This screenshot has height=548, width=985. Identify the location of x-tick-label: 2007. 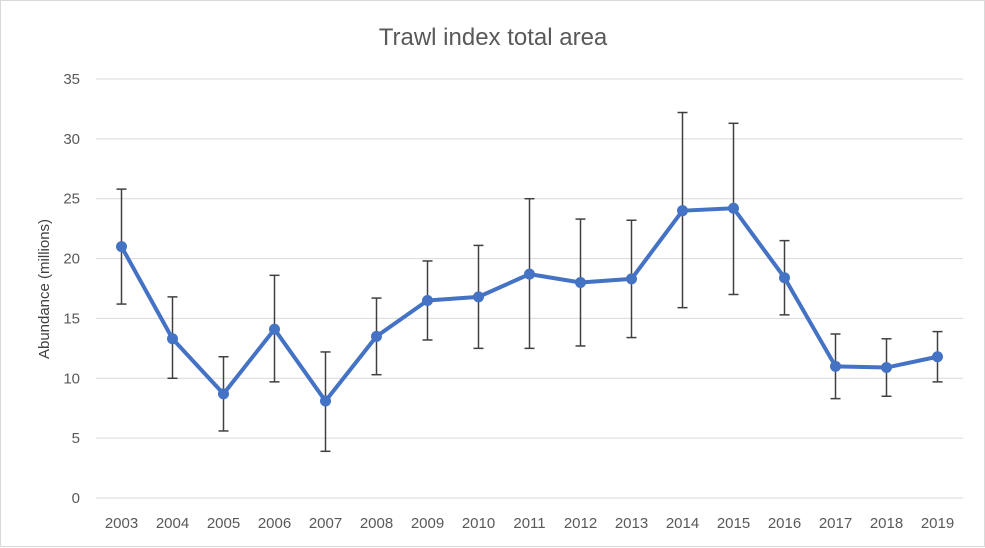
(325, 523).